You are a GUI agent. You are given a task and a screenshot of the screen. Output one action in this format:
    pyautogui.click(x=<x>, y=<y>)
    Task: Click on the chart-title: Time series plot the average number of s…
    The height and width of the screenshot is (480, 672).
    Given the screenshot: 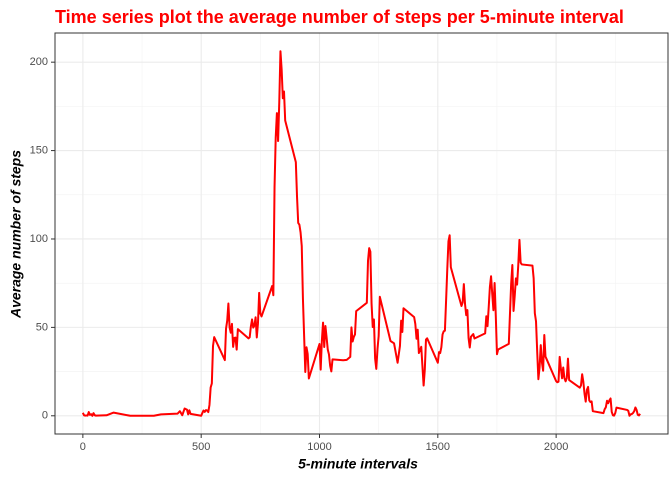 What is the action you would take?
    pyautogui.click(x=339, y=17)
    